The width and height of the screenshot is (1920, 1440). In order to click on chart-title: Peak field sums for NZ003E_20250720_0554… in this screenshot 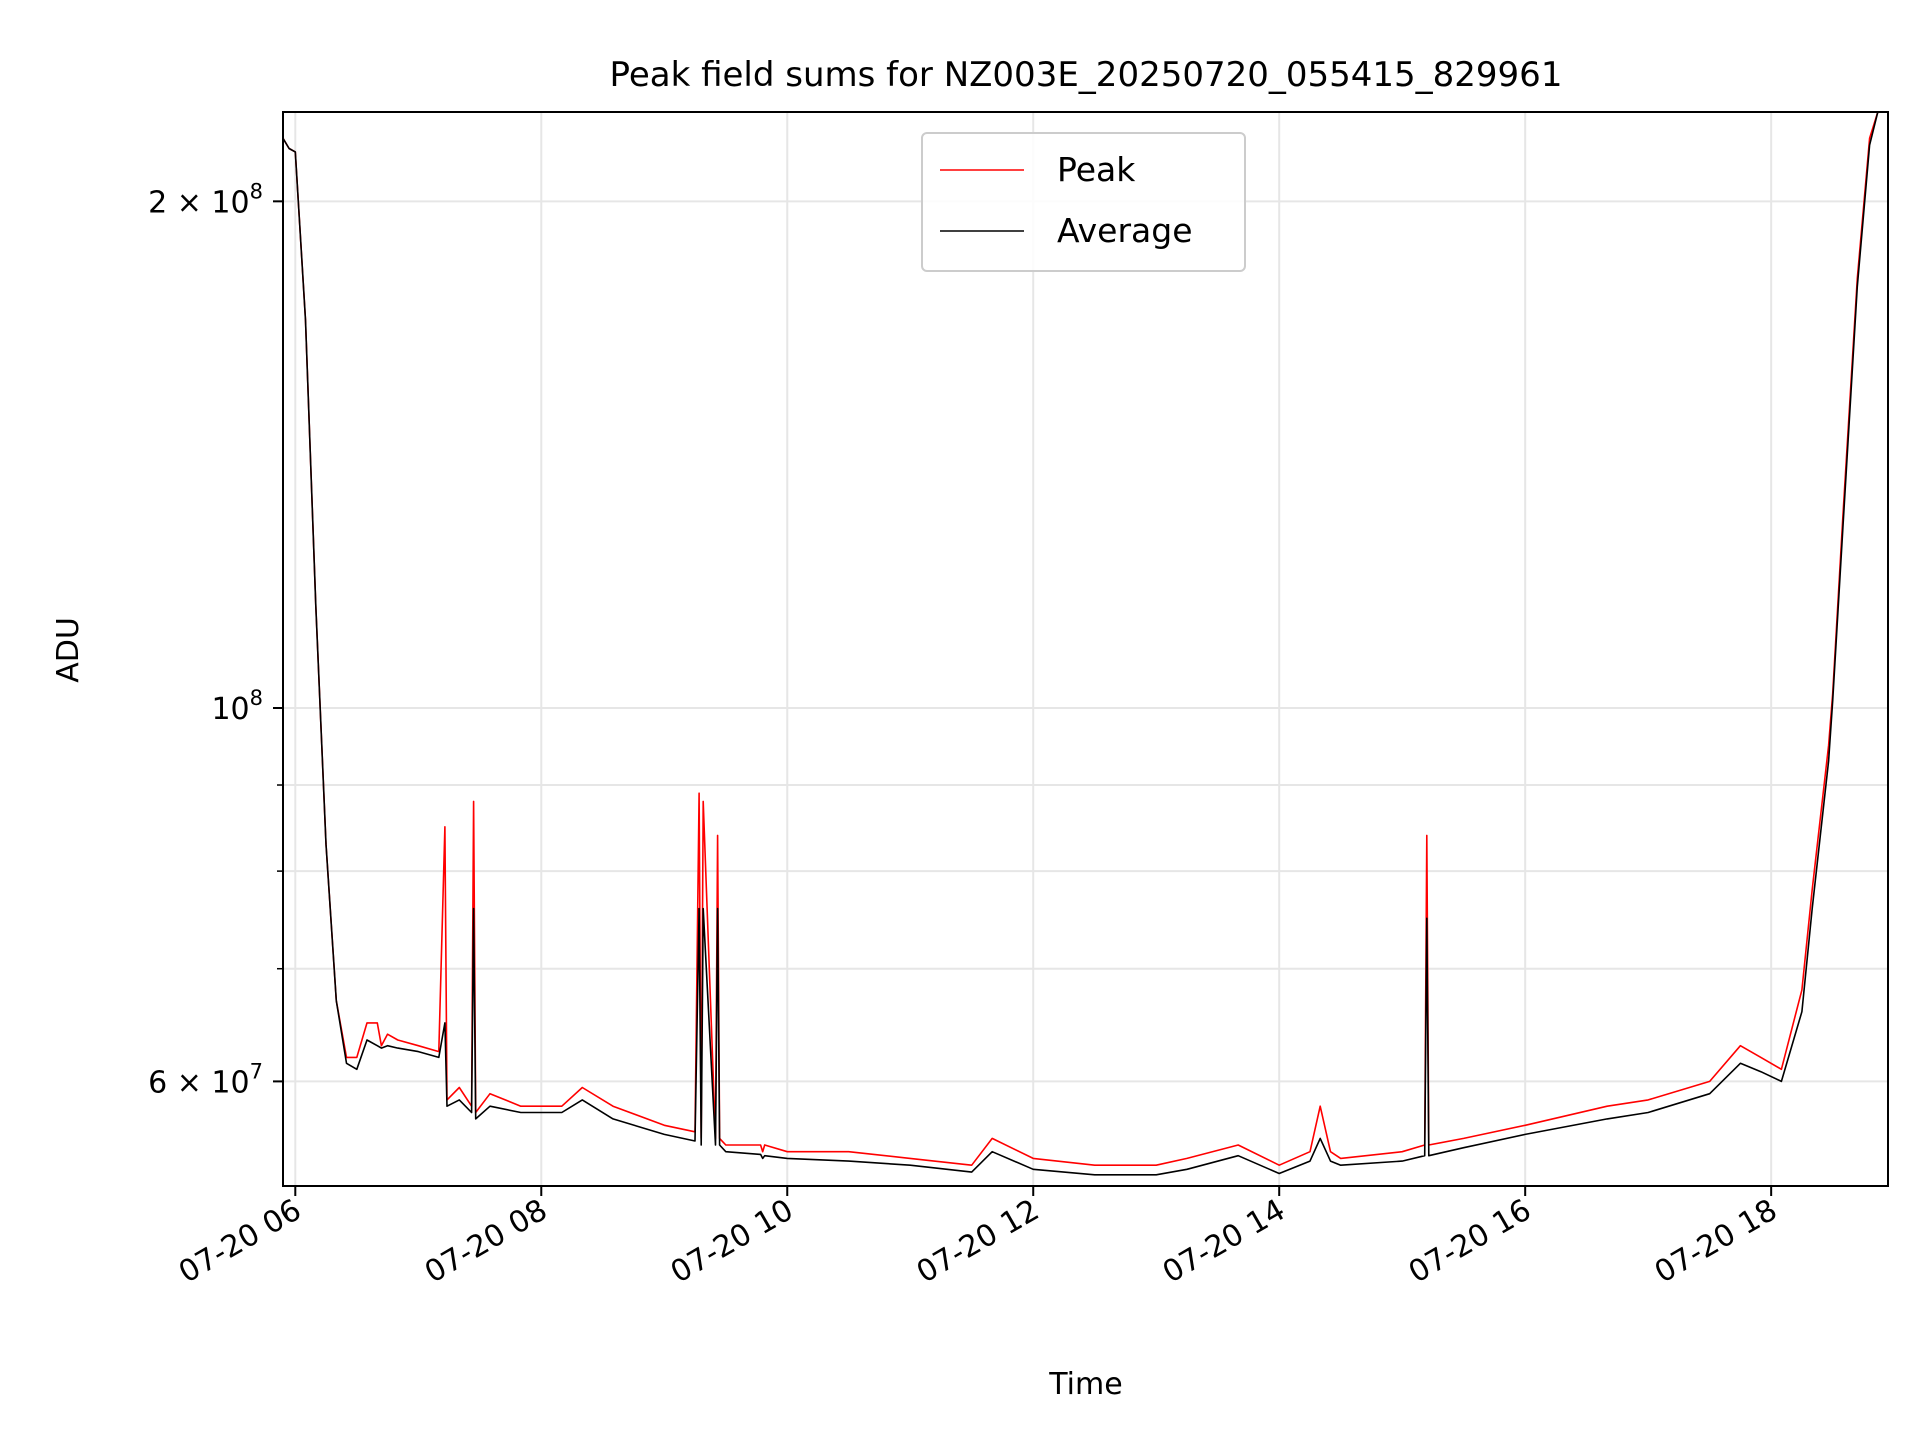, I will do `click(1086, 75)`.